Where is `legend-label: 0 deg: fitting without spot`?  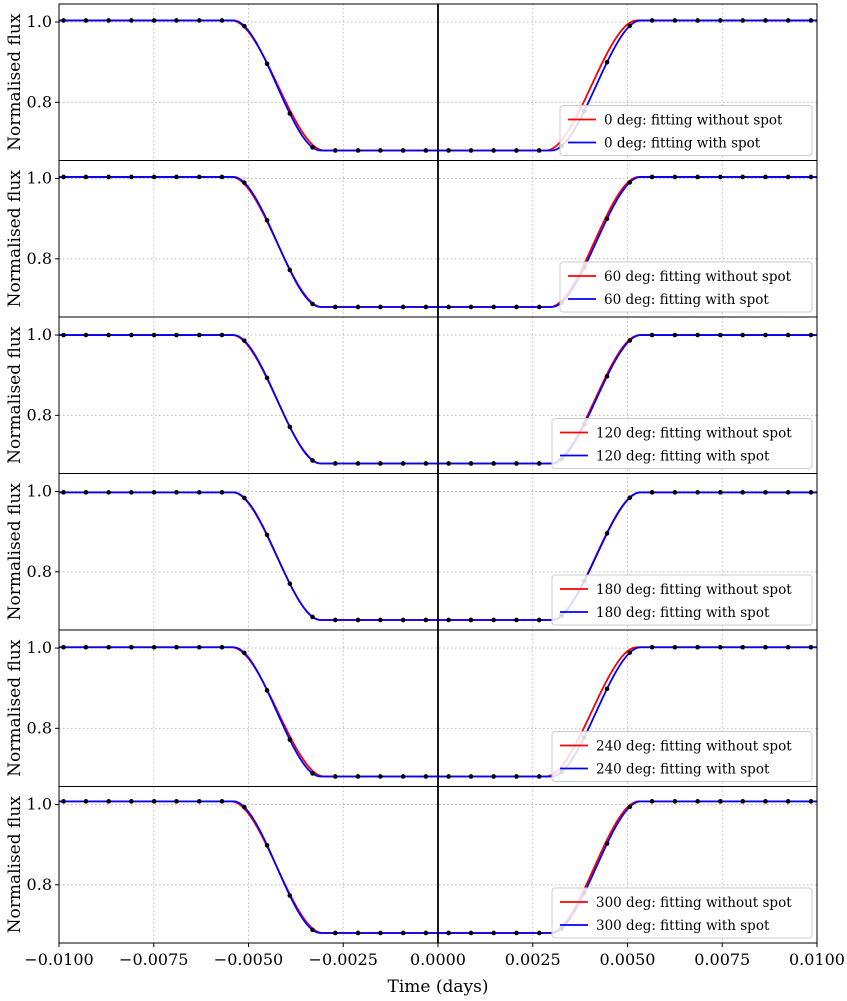 legend-label: 0 deg: fitting without spot is located at coordinates (693, 121).